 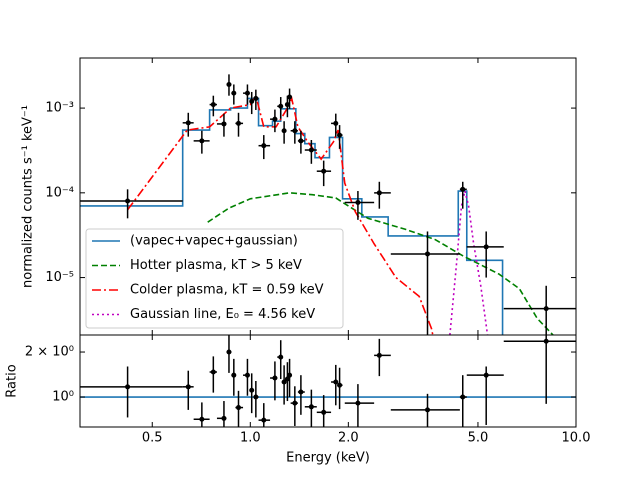 I want to click on x-tick-label: 2.0, so click(x=348, y=438).